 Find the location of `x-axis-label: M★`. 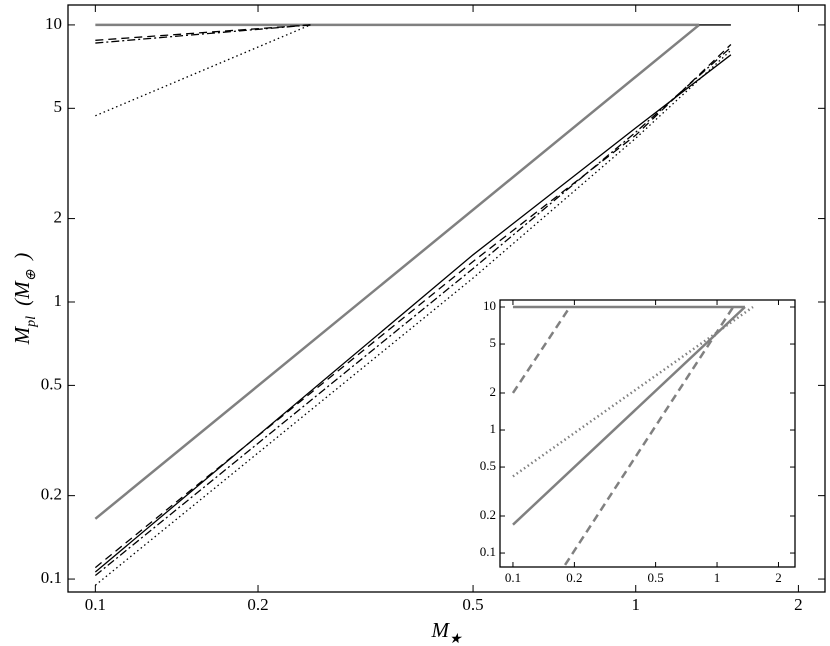

x-axis-label: M★ is located at coordinates (446, 632).